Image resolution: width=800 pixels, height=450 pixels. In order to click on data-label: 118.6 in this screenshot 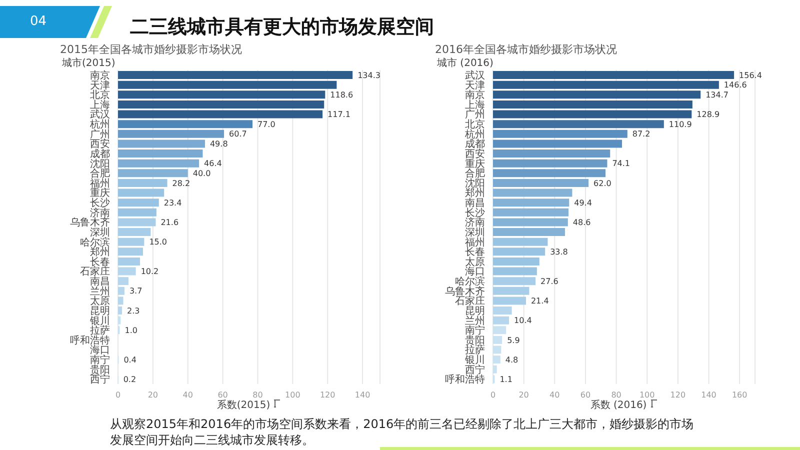, I will do `click(342, 95)`.